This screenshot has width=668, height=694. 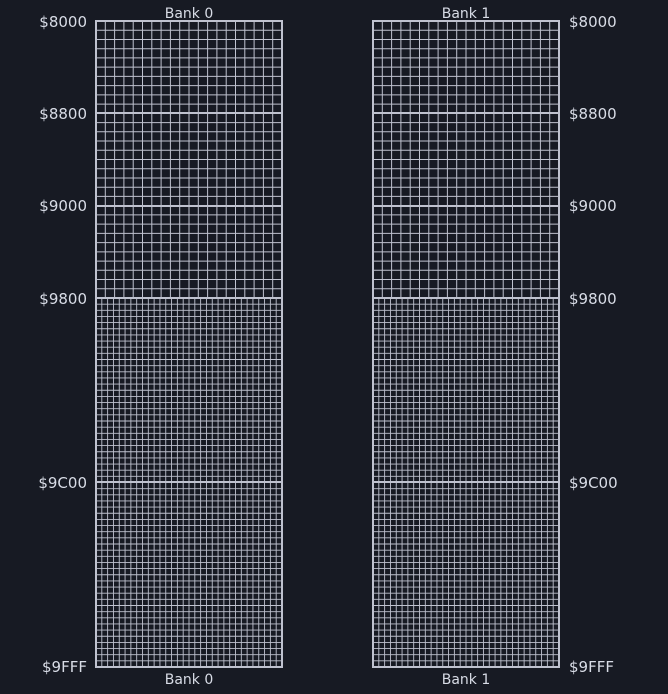 I want to click on bank-1-top-label: Bank 1, so click(x=466, y=14).